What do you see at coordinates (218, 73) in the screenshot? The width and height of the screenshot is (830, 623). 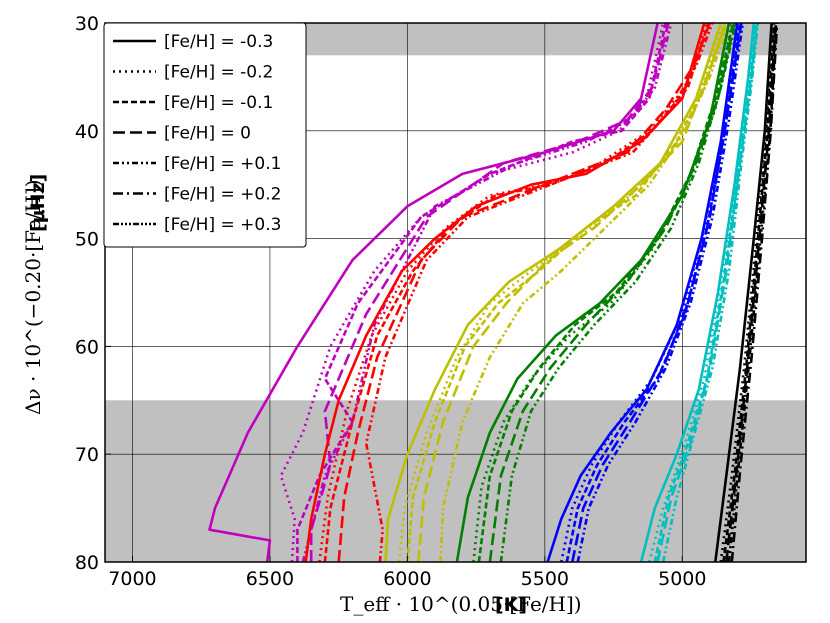 I see `legend-label: [Fe/H] = -0.2` at bounding box center [218, 73].